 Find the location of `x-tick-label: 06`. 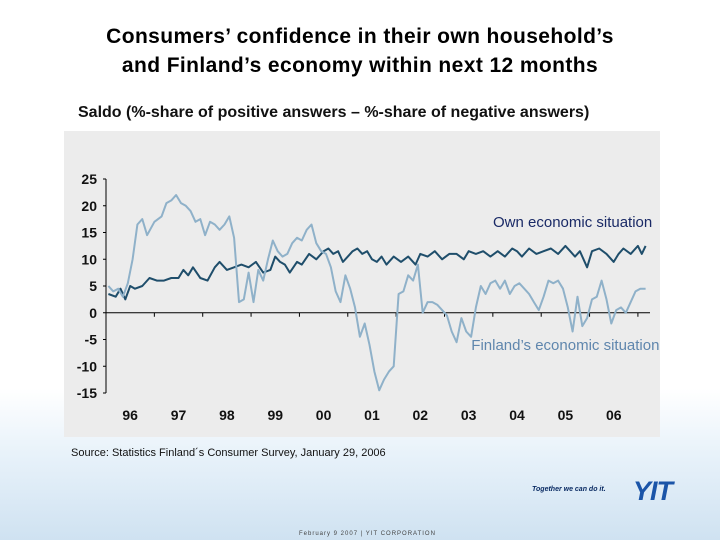

x-tick-label: 06 is located at coordinates (614, 415).